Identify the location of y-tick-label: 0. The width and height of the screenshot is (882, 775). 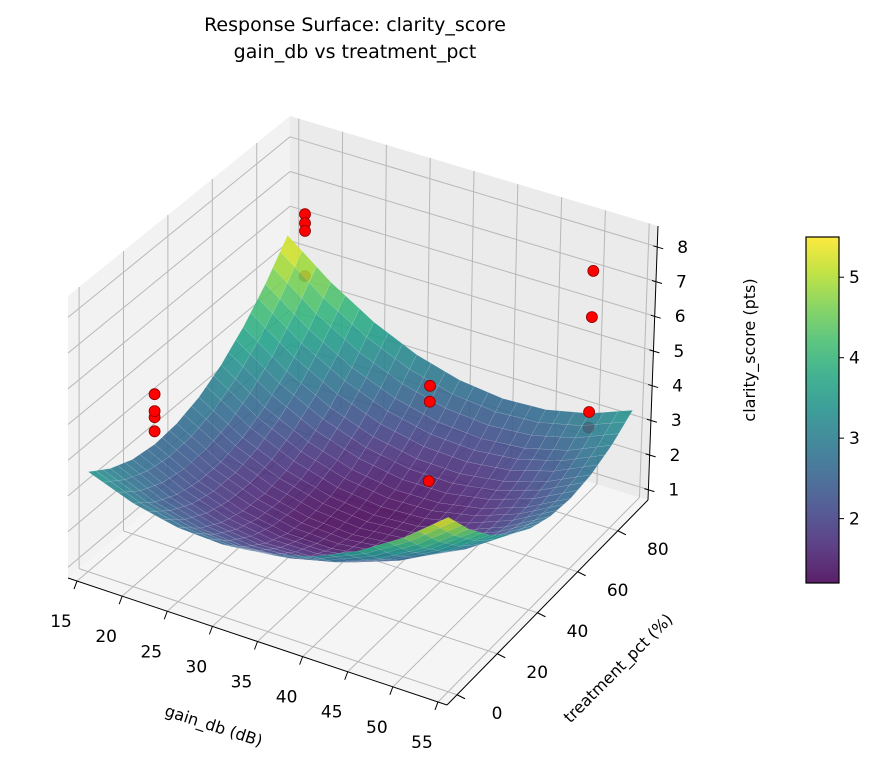
(497, 714).